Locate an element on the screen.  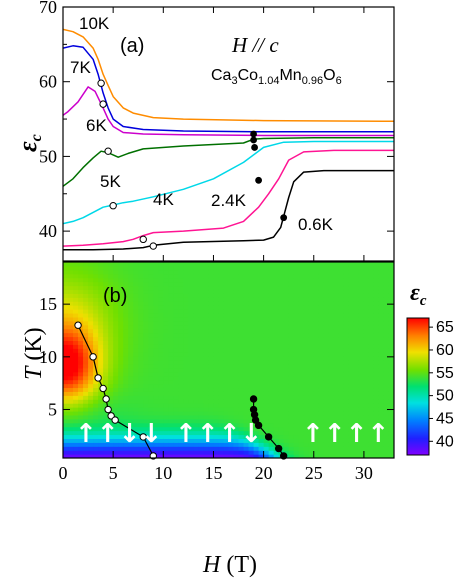
series-line-0.6K is located at coordinates (228, 210).